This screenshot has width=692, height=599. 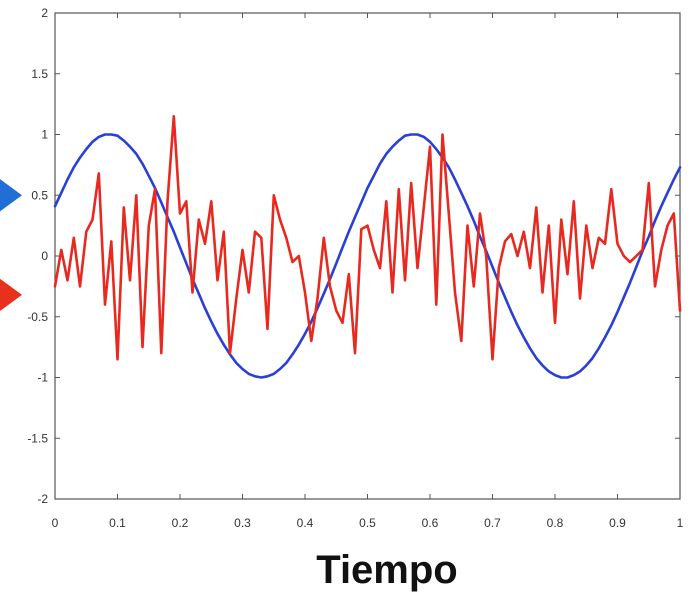 What do you see at coordinates (555, 523) in the screenshot?
I see `x-tick-label: 0.8` at bounding box center [555, 523].